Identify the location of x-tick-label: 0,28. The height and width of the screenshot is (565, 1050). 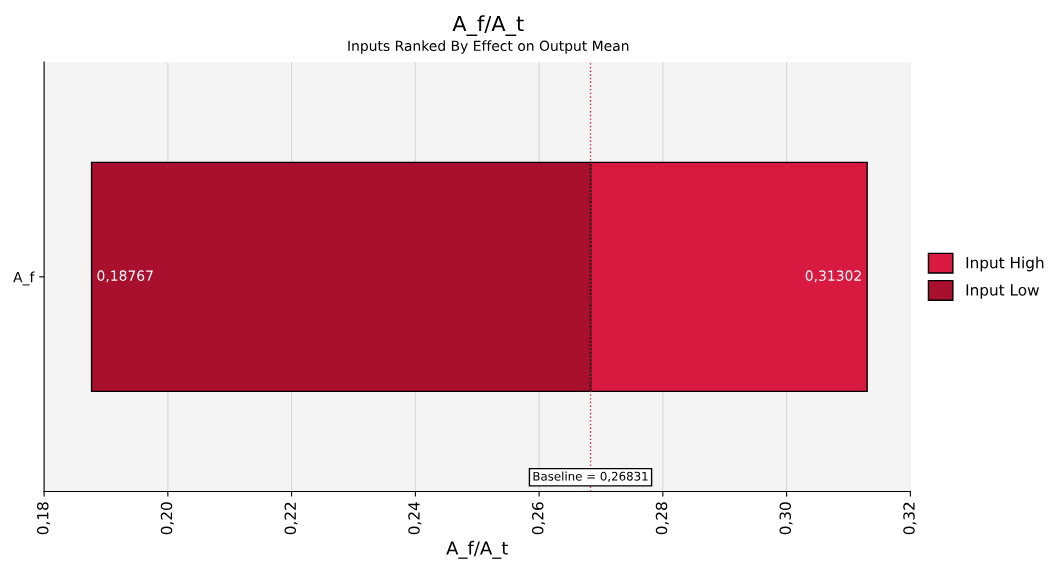
(662, 518).